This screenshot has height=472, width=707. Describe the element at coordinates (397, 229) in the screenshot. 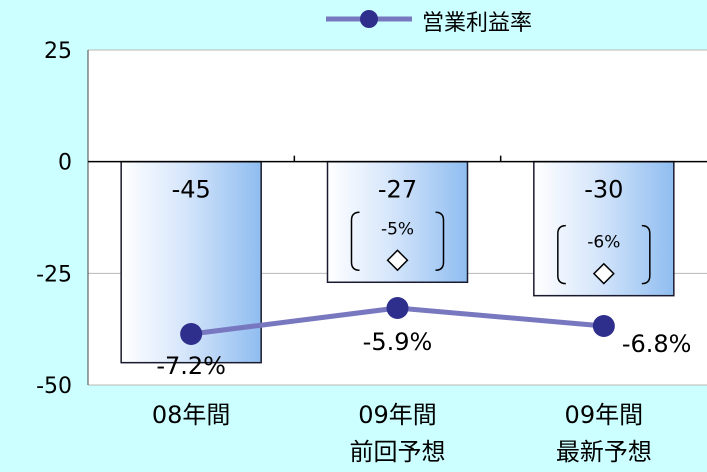

I see `previous-margin-label: -5%` at that location.